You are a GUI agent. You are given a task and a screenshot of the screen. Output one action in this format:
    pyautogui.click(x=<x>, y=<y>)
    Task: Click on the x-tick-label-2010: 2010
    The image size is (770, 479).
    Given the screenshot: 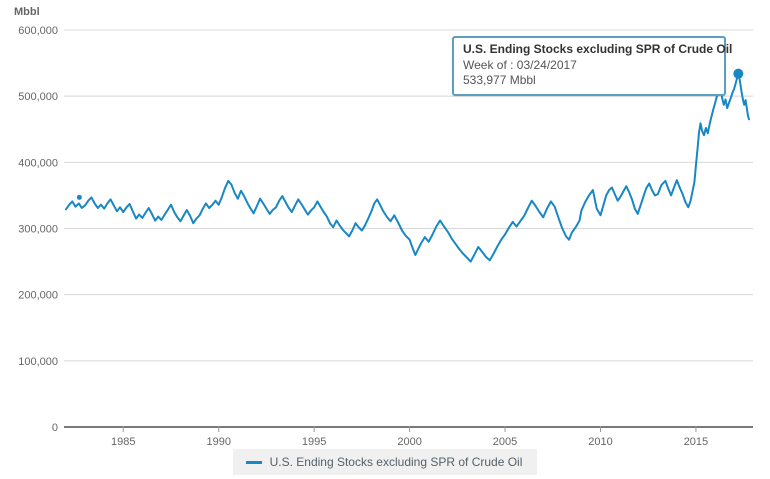 What is the action you would take?
    pyautogui.click(x=600, y=442)
    